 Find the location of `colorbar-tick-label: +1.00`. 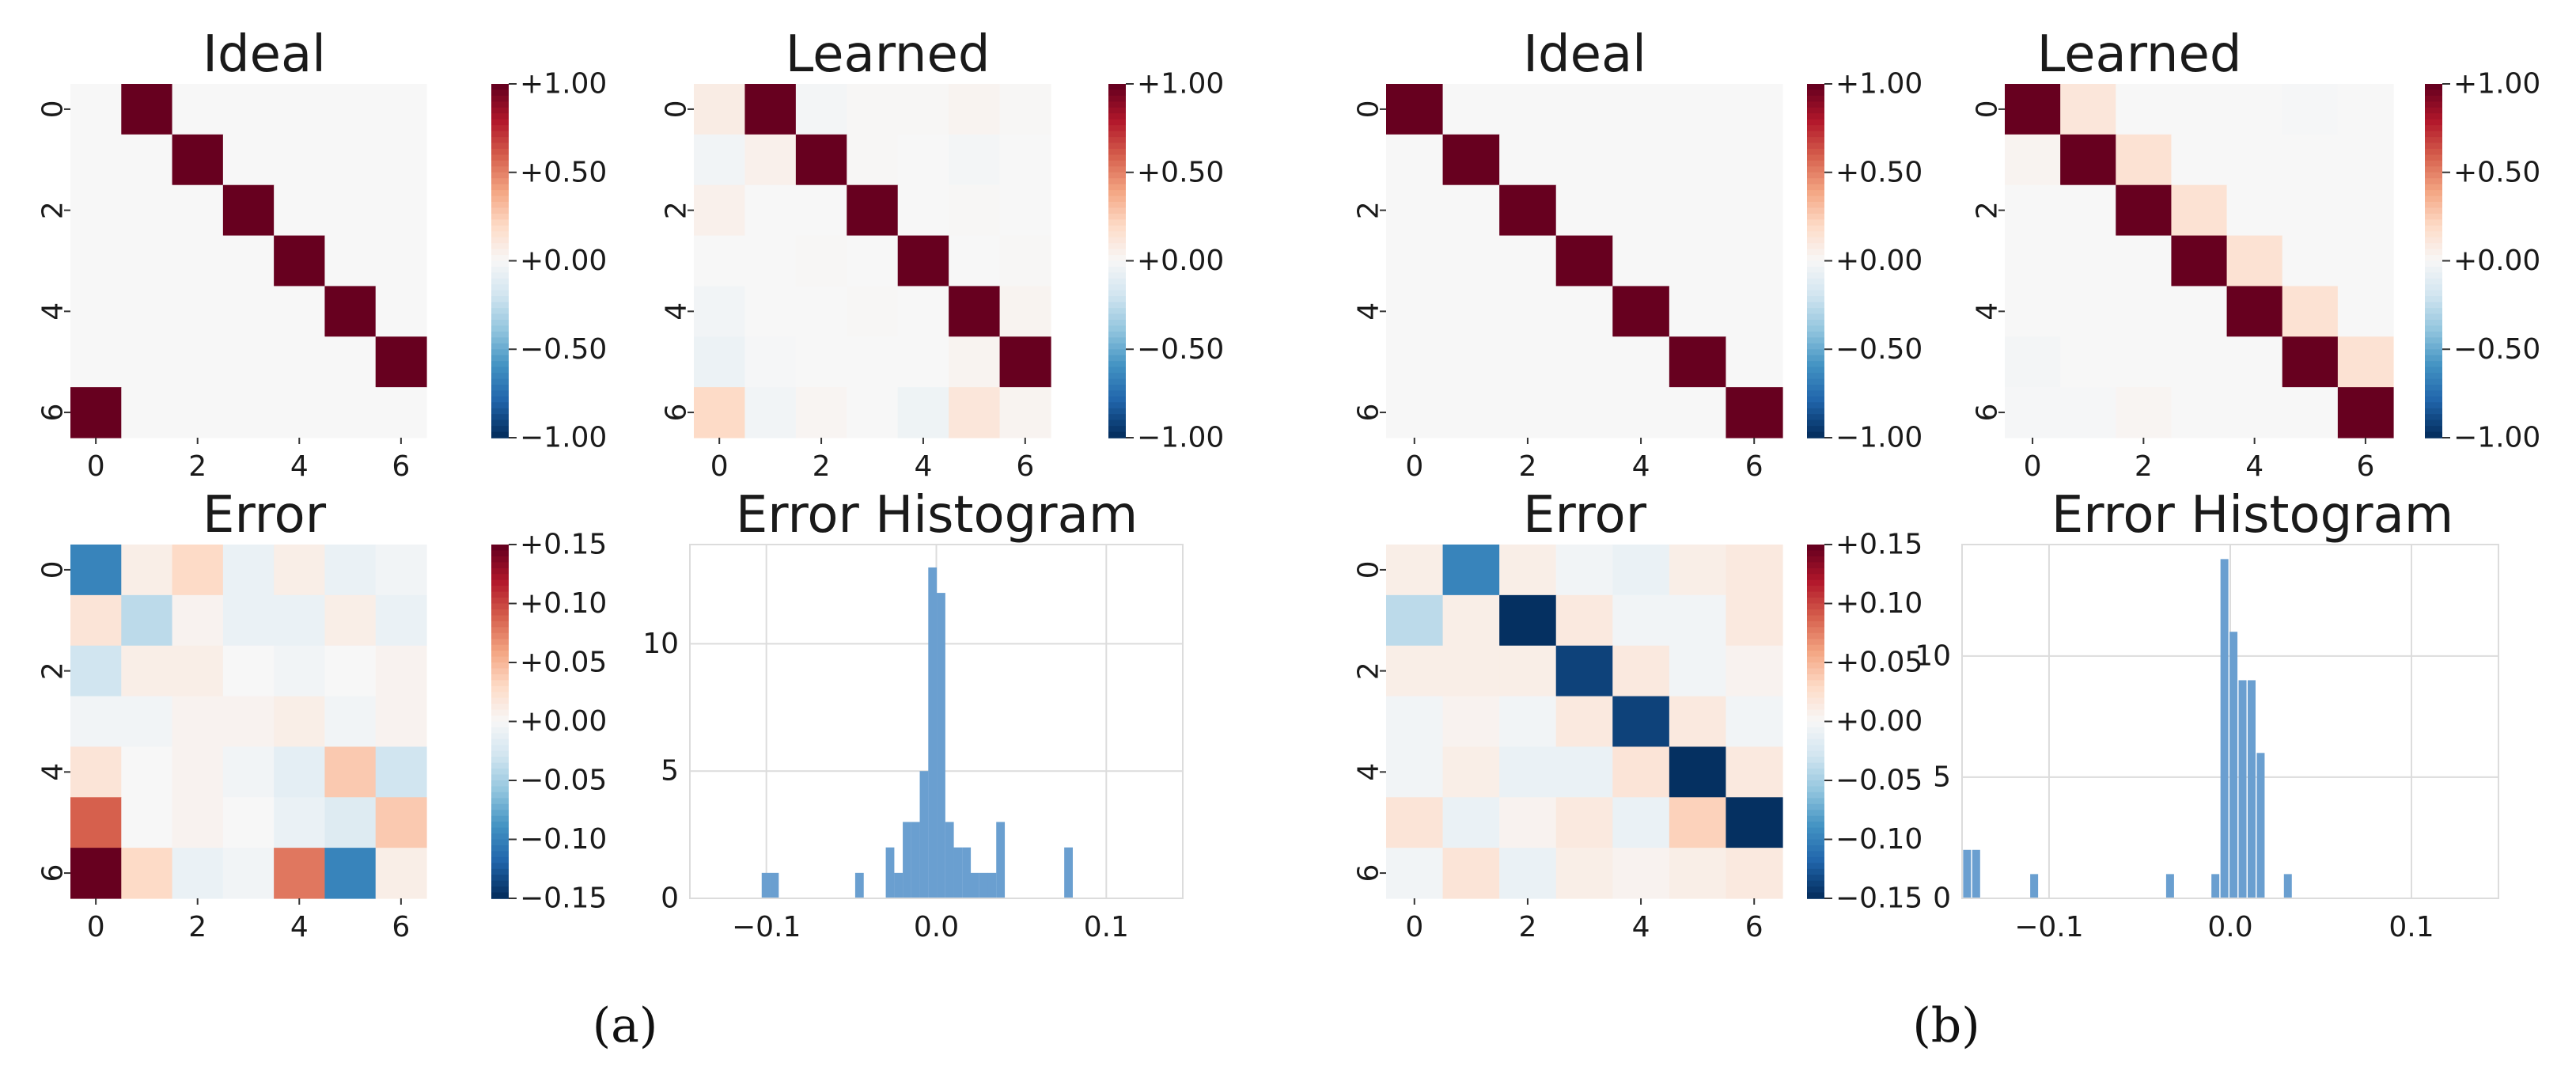

colorbar-tick-label: +1.00 is located at coordinates (563, 84).